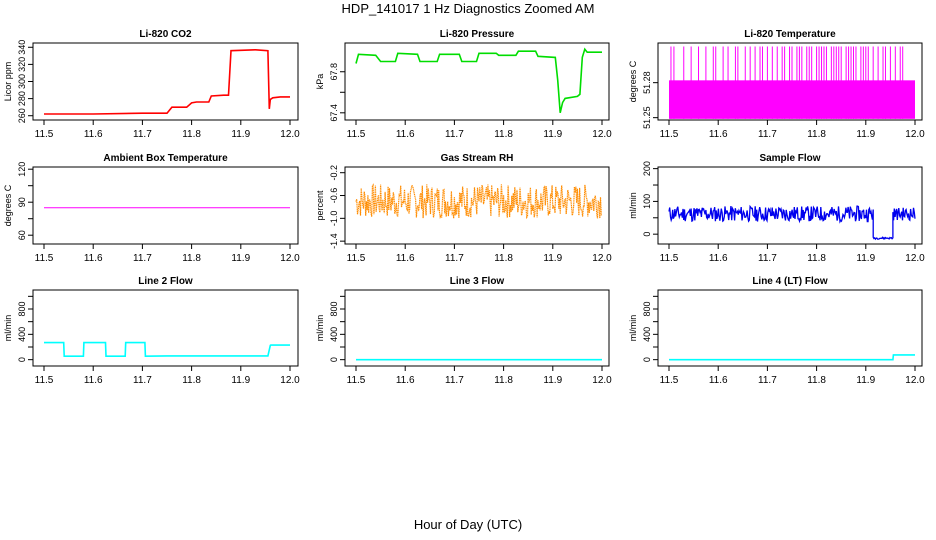 This screenshot has width=936, height=540. What do you see at coordinates (320, 205) in the screenshot?
I see `y-axis-label: percent` at bounding box center [320, 205].